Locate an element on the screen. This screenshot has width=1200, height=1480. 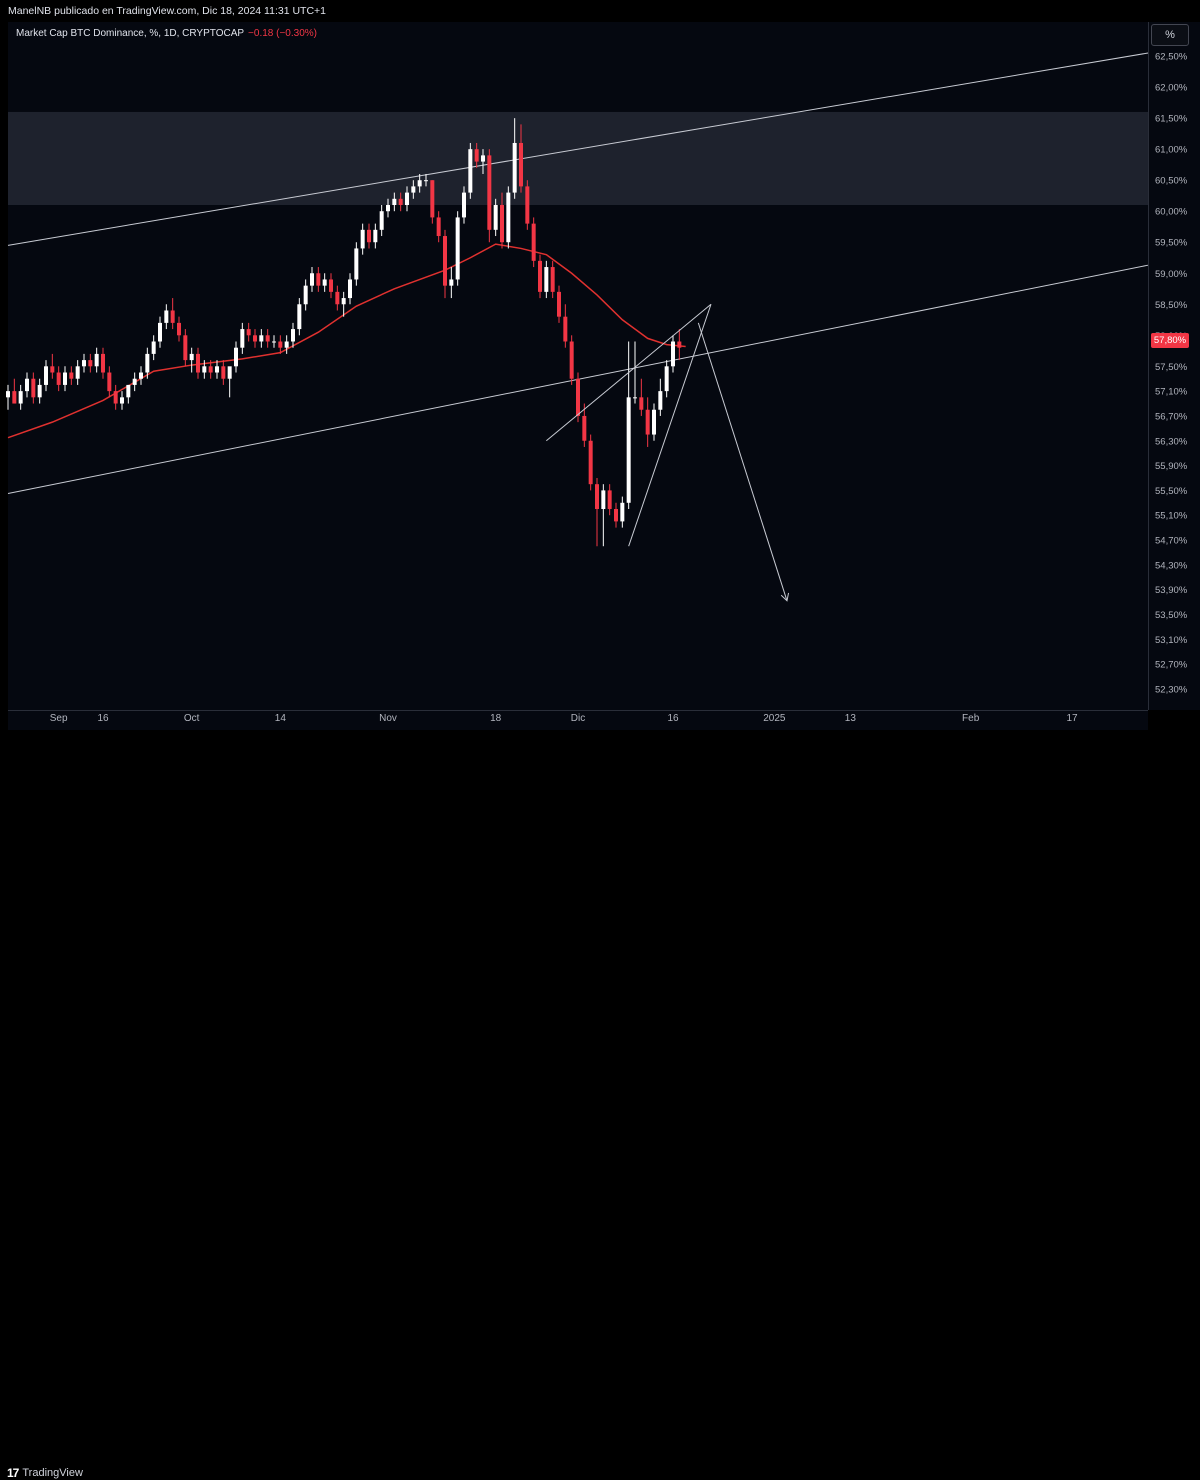
y-axis-tick-label: 53,50% is located at coordinates (1171, 615).